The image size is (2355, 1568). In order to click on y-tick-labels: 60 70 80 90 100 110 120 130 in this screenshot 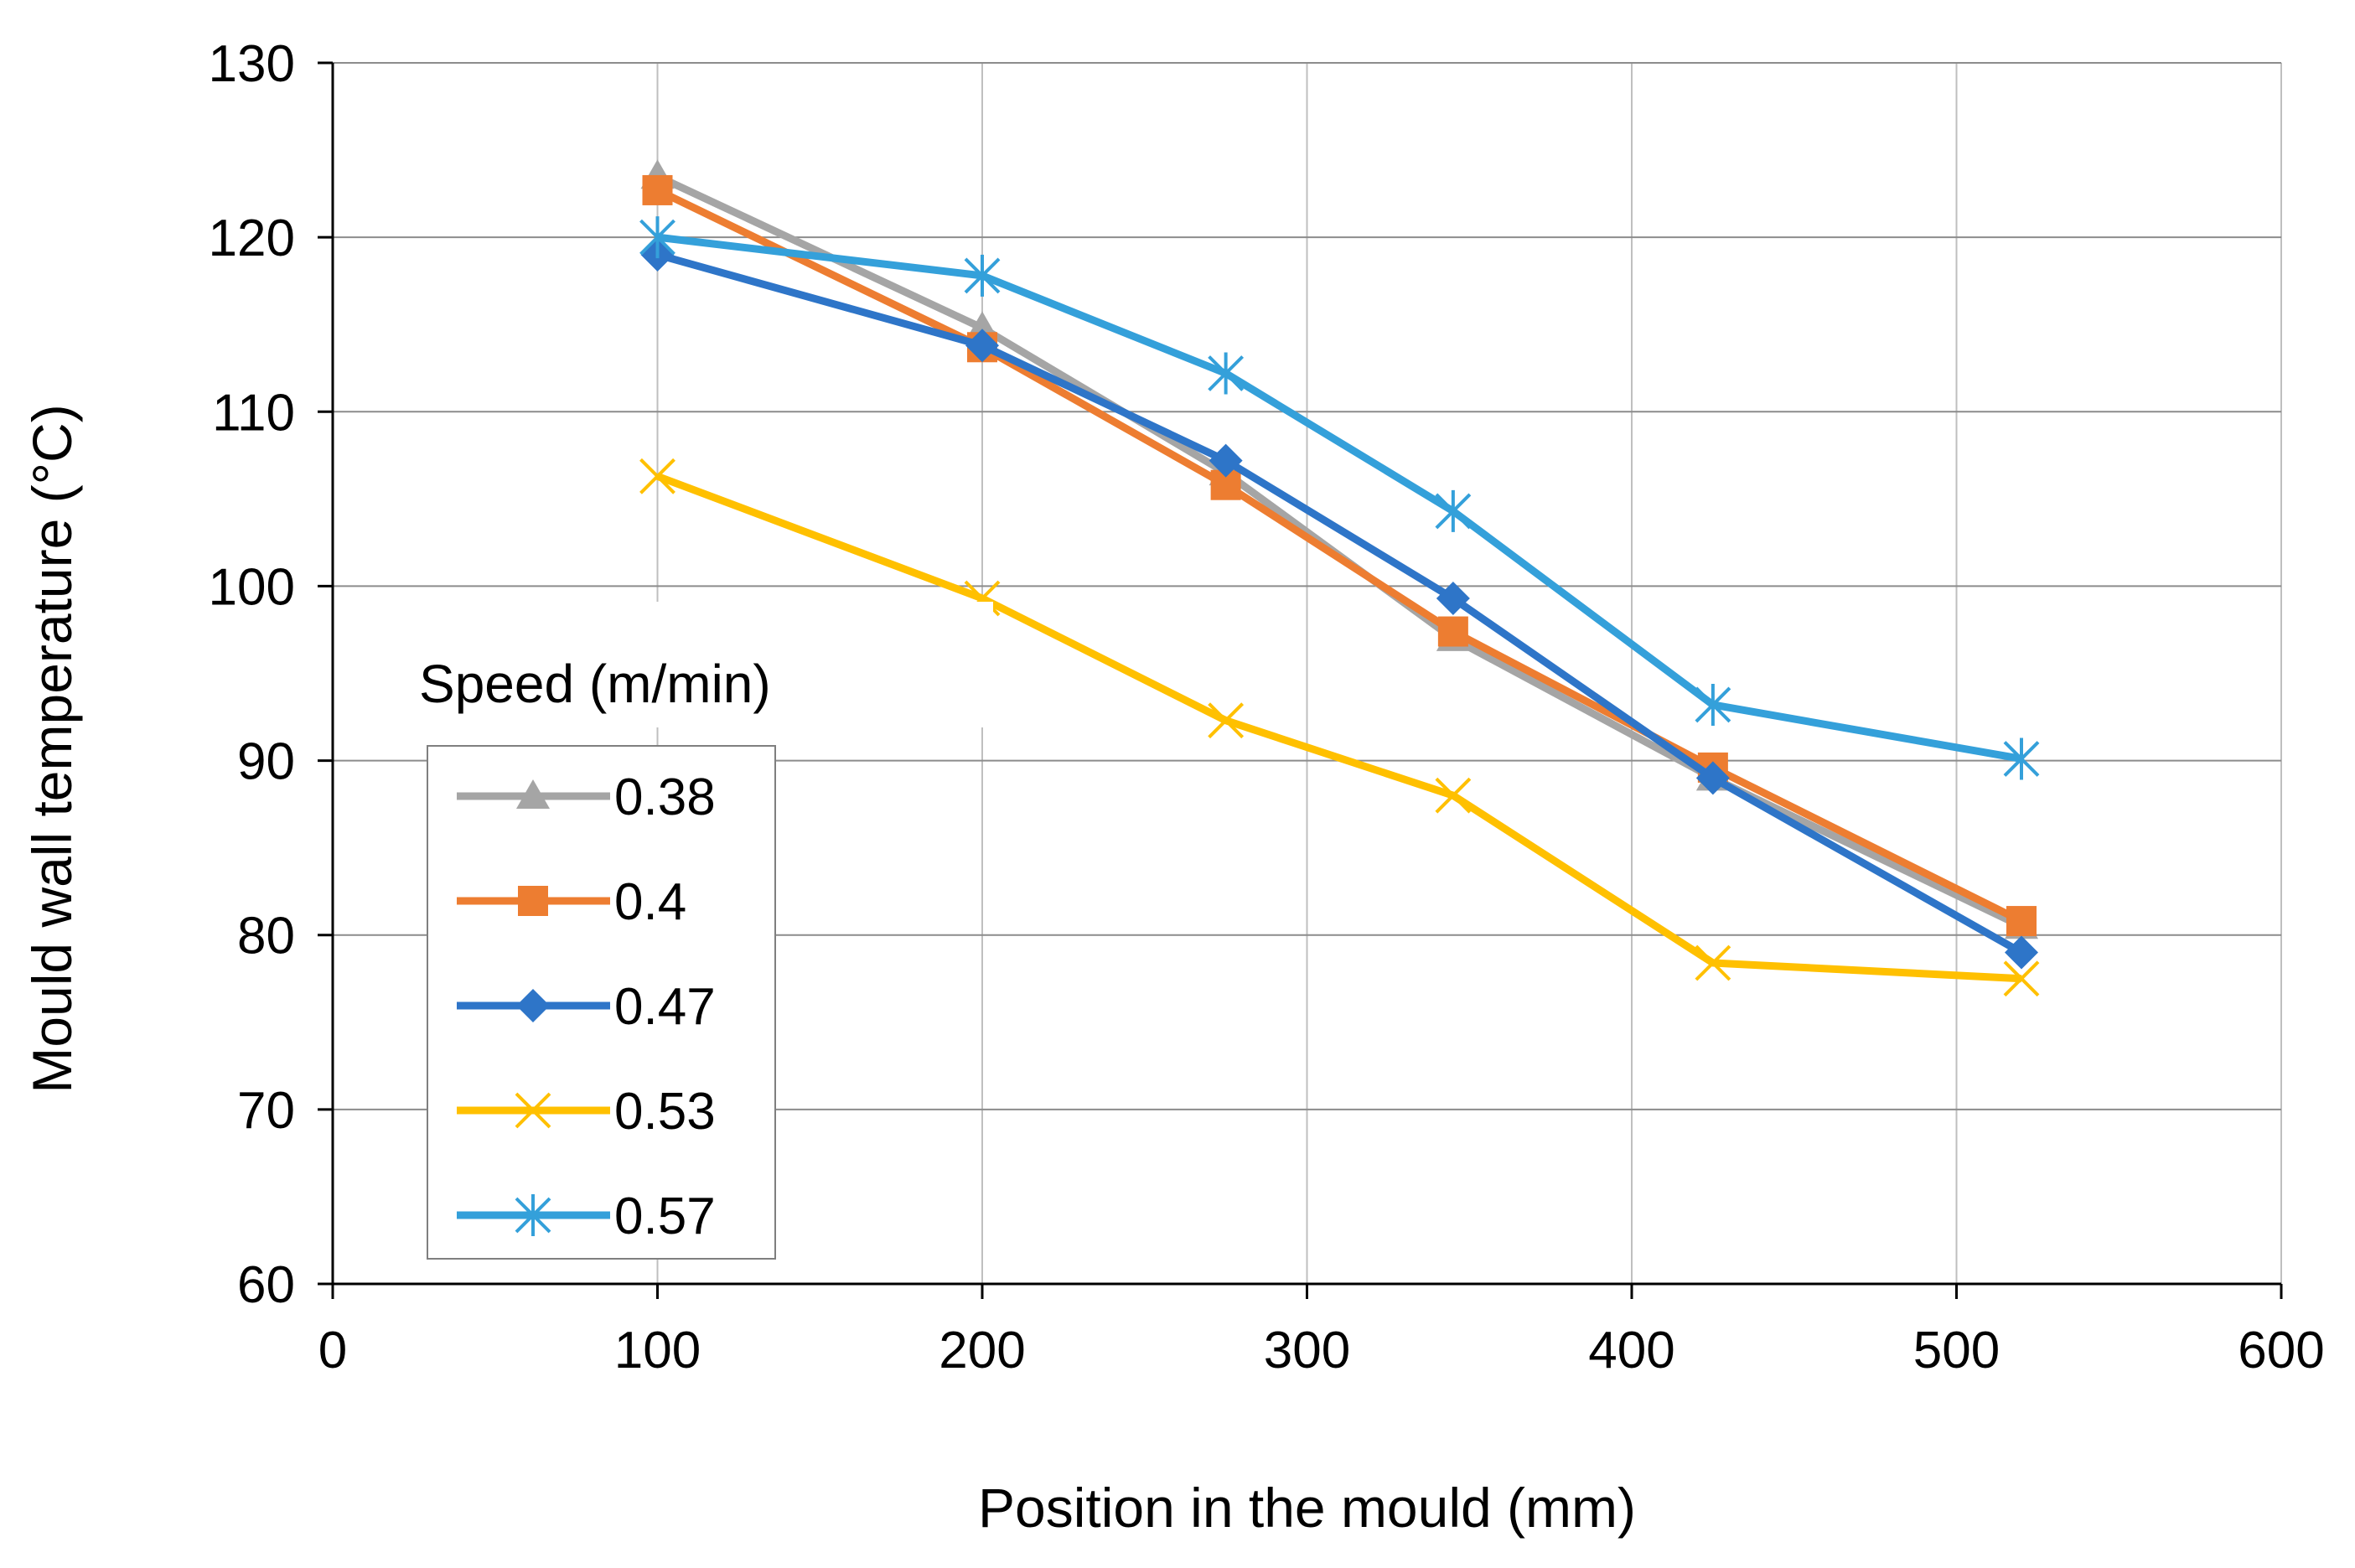, I will do `click(252, 674)`.